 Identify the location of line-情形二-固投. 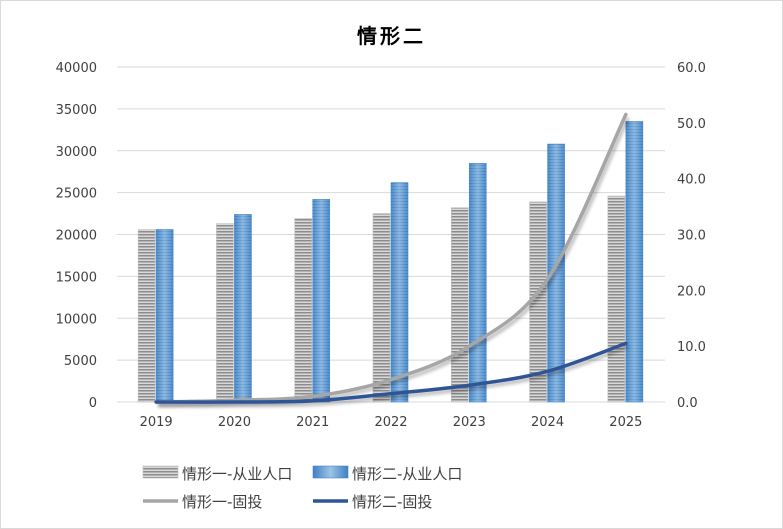
(391, 372).